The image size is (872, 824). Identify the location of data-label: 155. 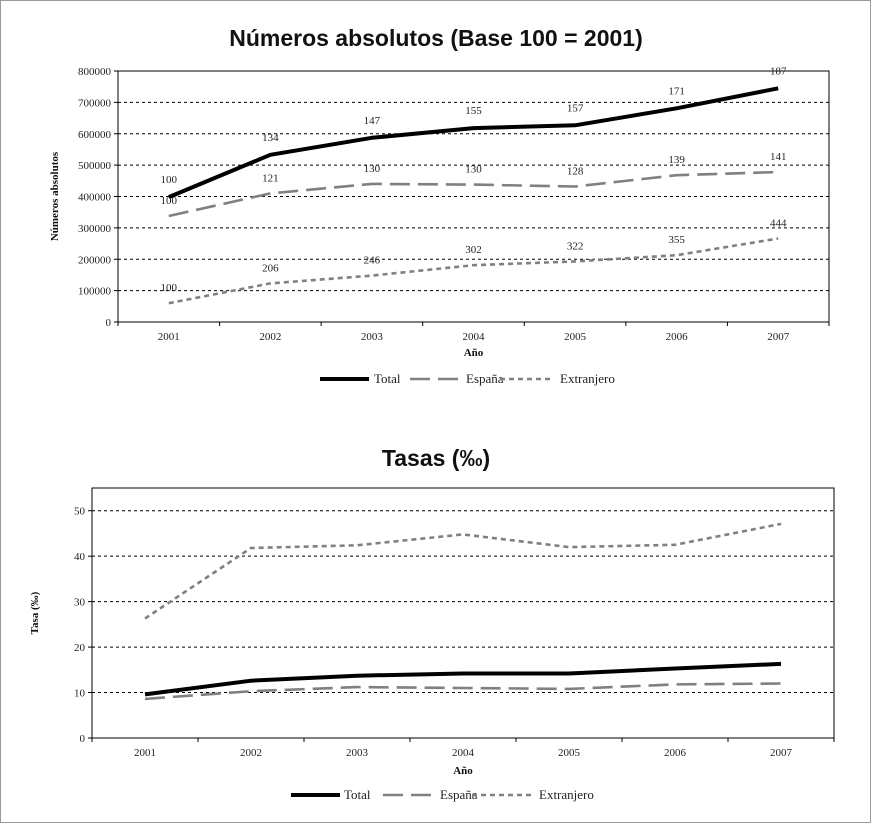
(473, 111).